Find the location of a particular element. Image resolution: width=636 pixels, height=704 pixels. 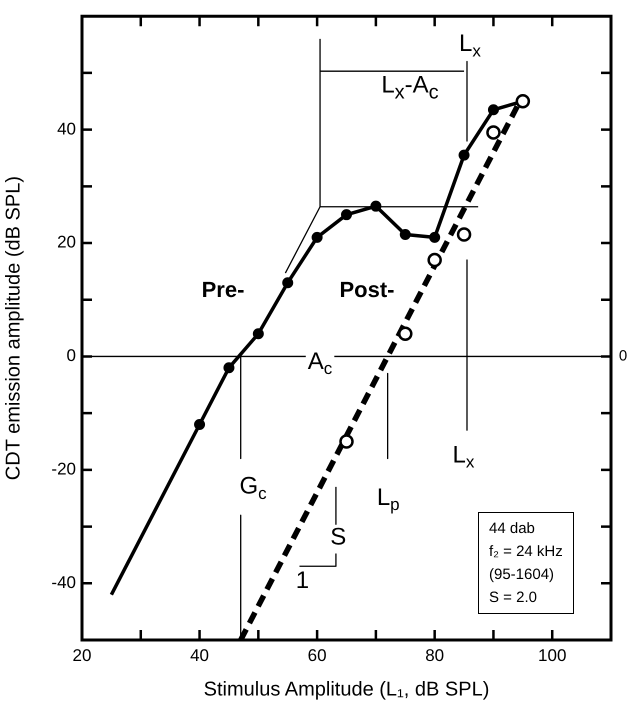

annotation: S = 2.0 is located at coordinates (513, 598).